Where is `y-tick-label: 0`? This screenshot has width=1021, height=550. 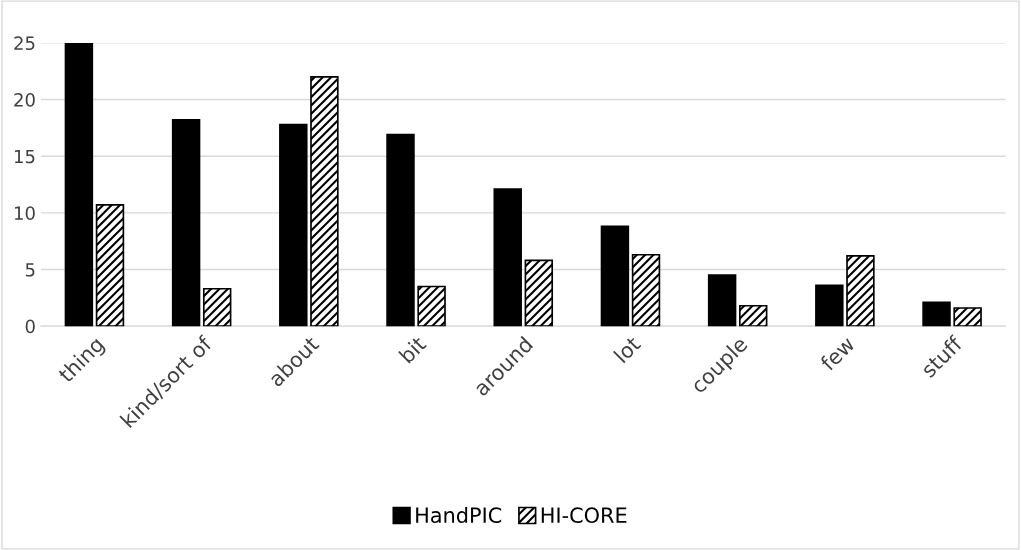
y-tick-label: 0 is located at coordinates (30, 326).